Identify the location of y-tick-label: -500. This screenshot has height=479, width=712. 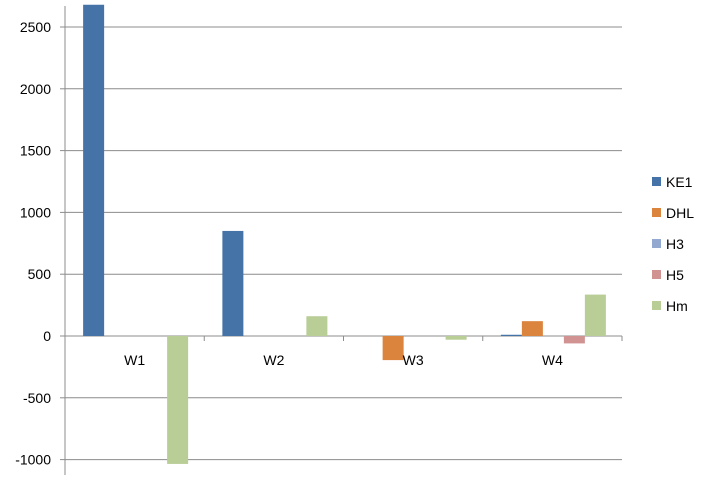
(37, 398).